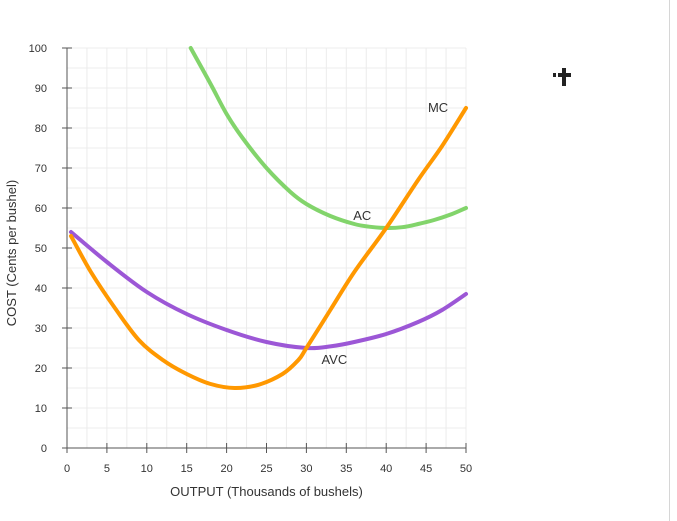 The height and width of the screenshot is (521, 677). I want to click on curve-labels: MC AC AVC, so click(384, 233).